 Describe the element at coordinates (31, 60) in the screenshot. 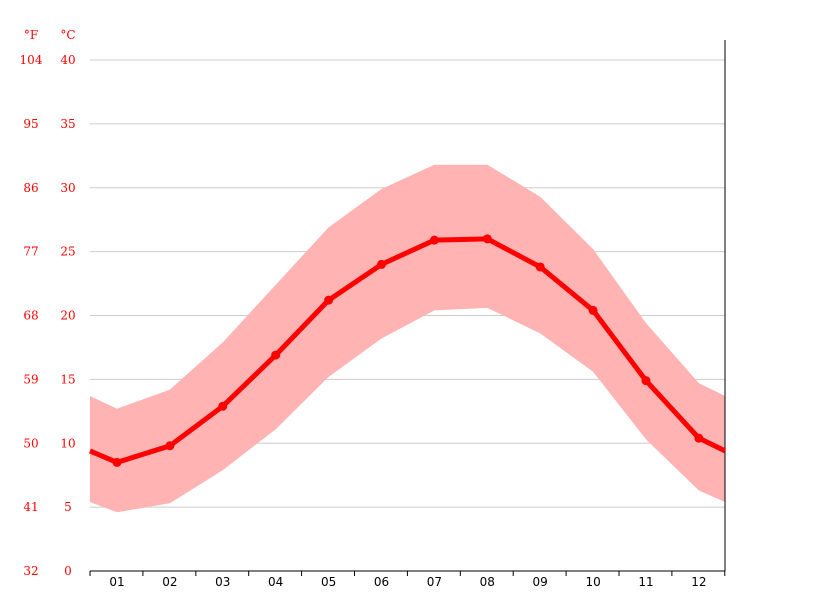

I see `y-tick-label-fahrenheit: 104` at that location.